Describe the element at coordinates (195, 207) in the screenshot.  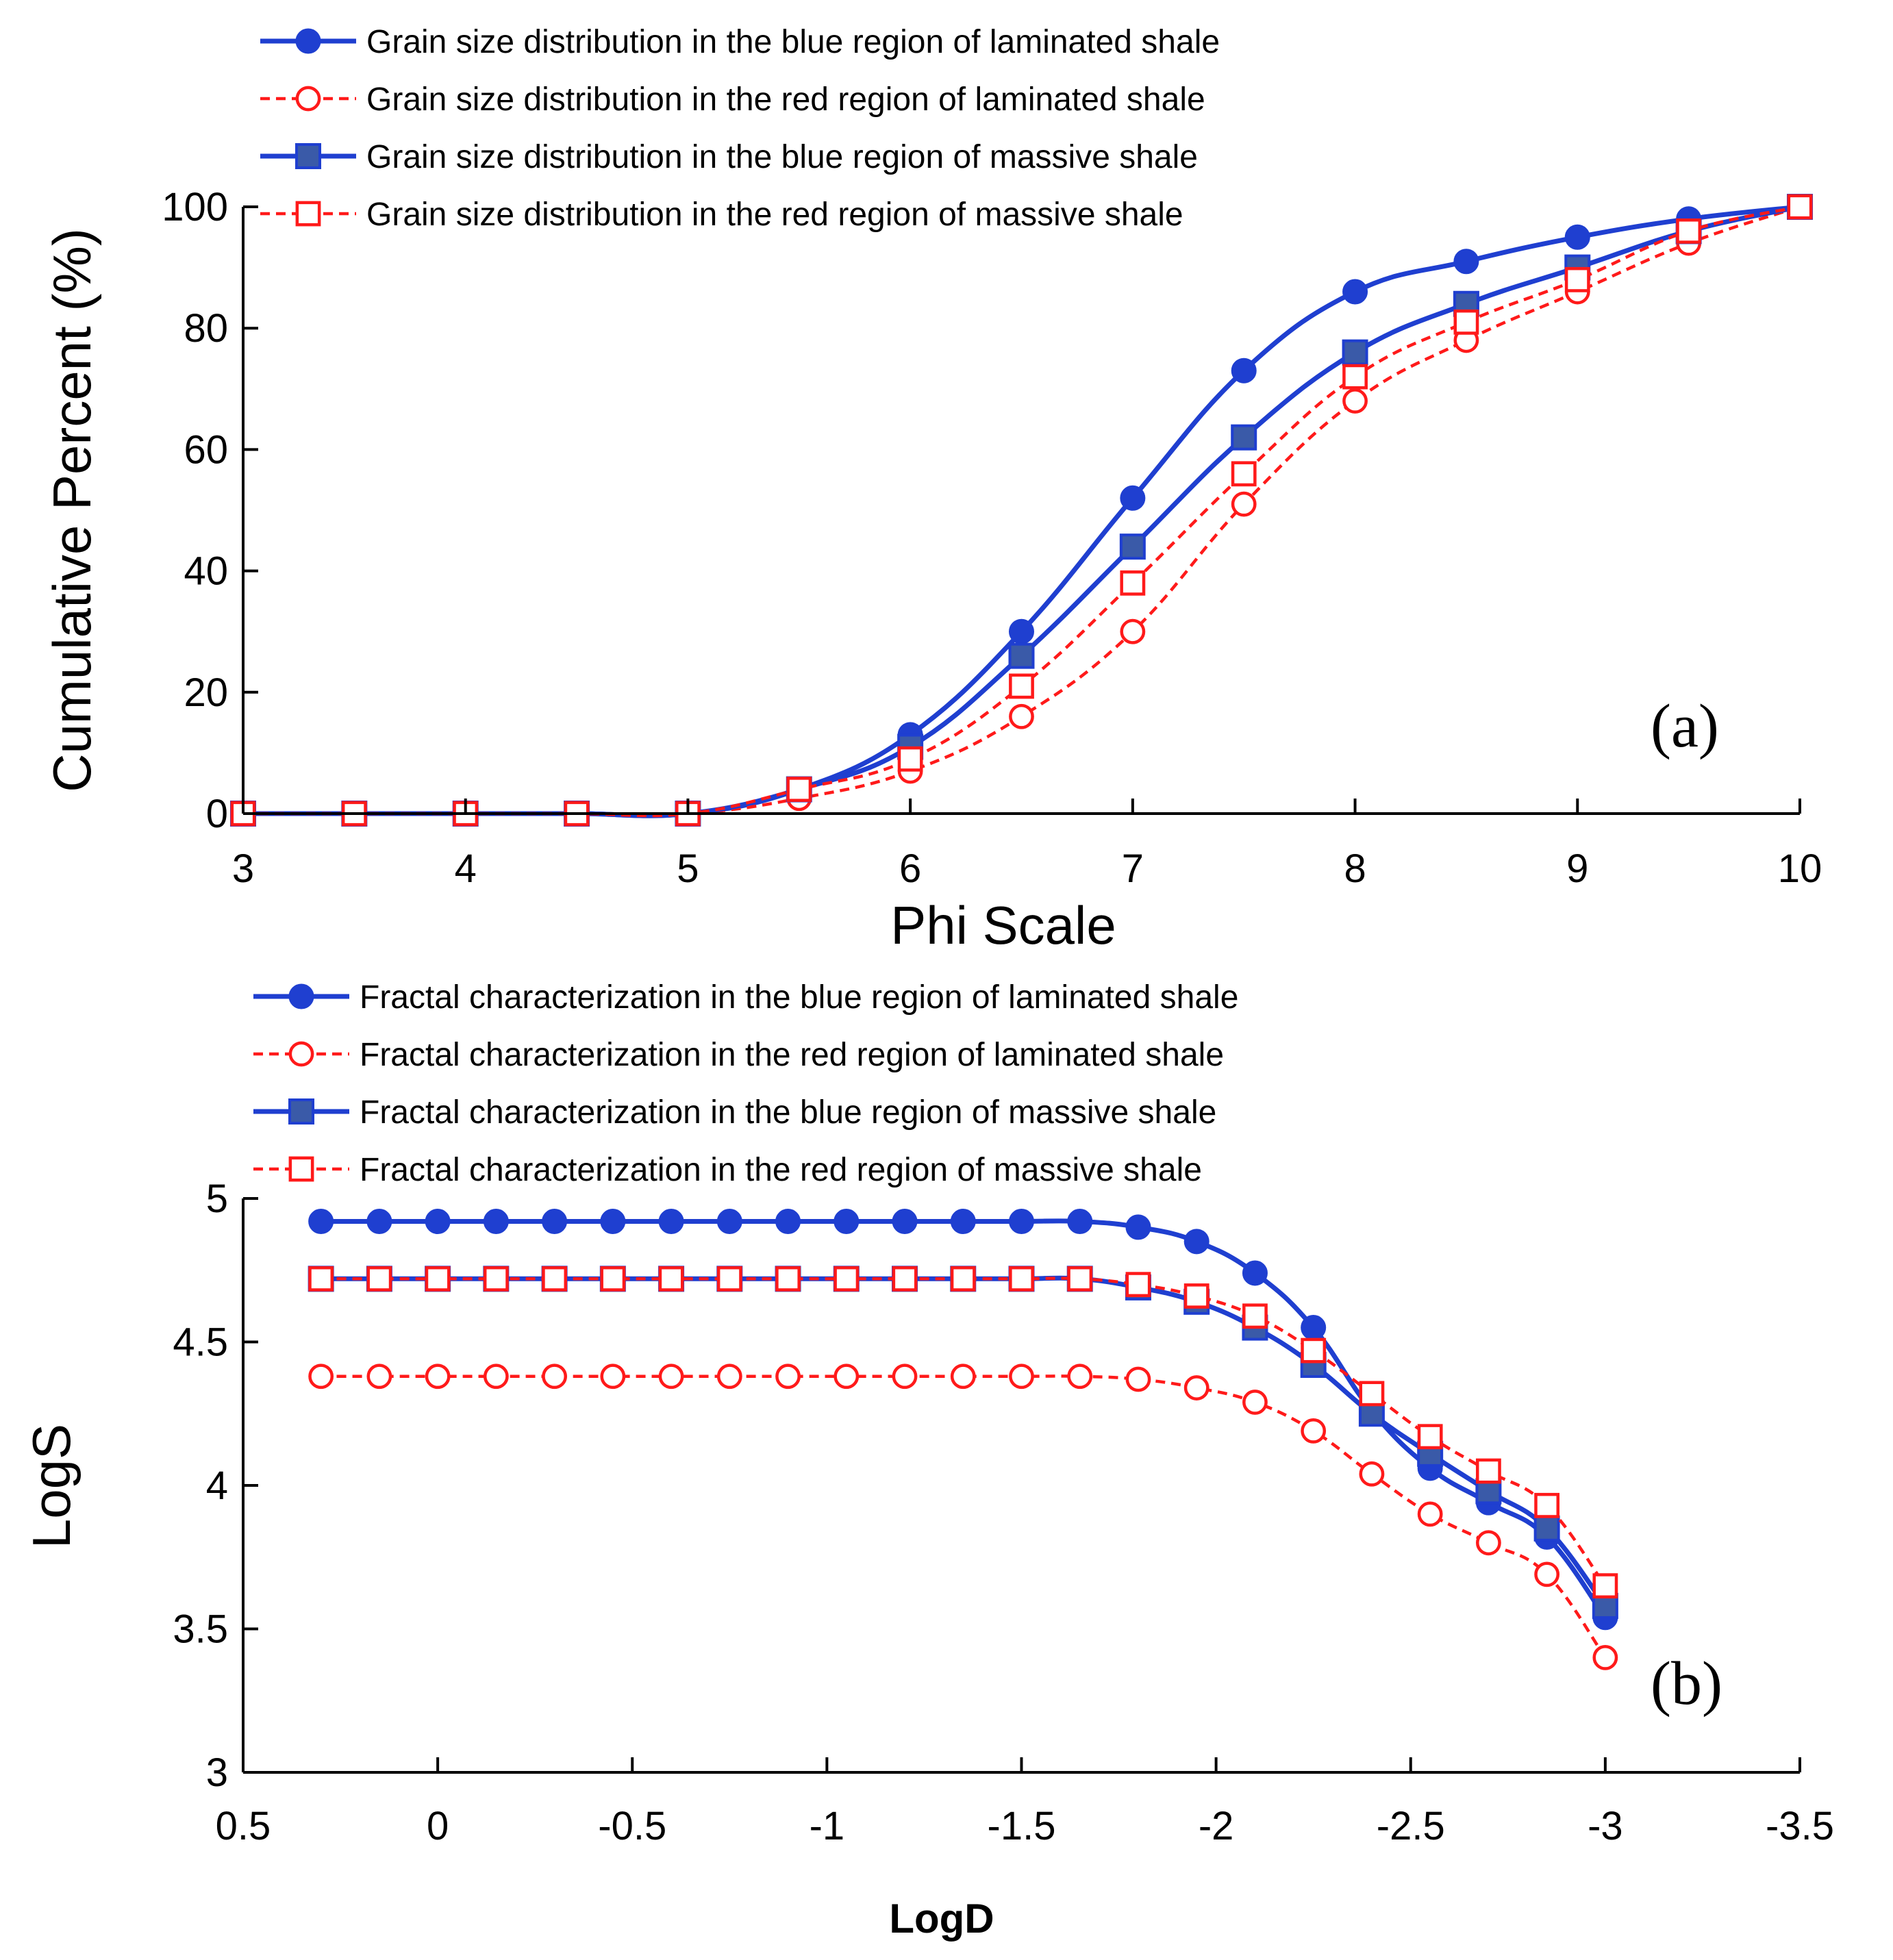
I see `a-y-tick-label: 100` at that location.